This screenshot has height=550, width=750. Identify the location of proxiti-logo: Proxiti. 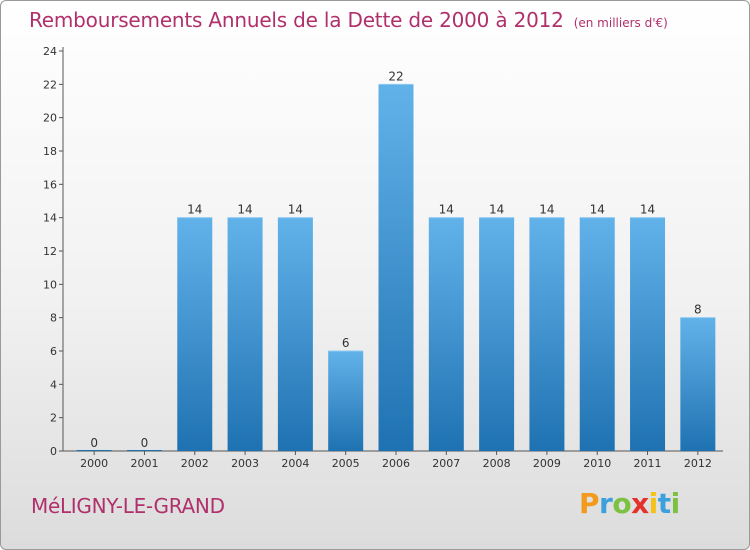
(629, 503).